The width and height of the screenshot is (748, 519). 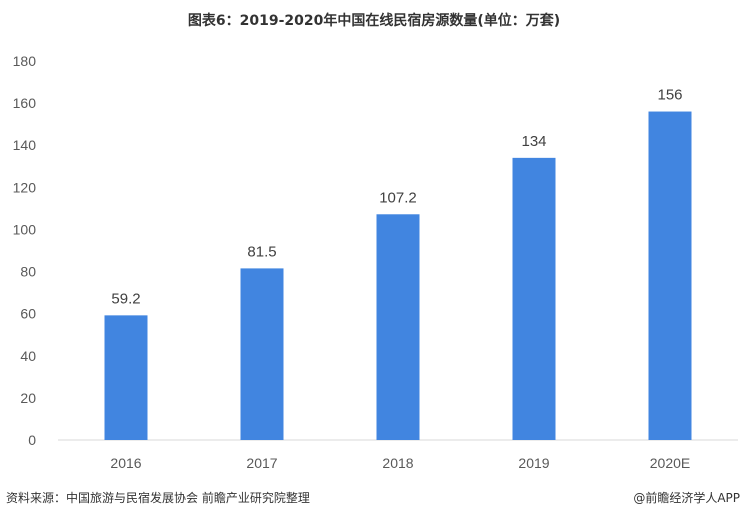 I want to click on x-tick-label-2018: 2018, so click(x=397, y=463).